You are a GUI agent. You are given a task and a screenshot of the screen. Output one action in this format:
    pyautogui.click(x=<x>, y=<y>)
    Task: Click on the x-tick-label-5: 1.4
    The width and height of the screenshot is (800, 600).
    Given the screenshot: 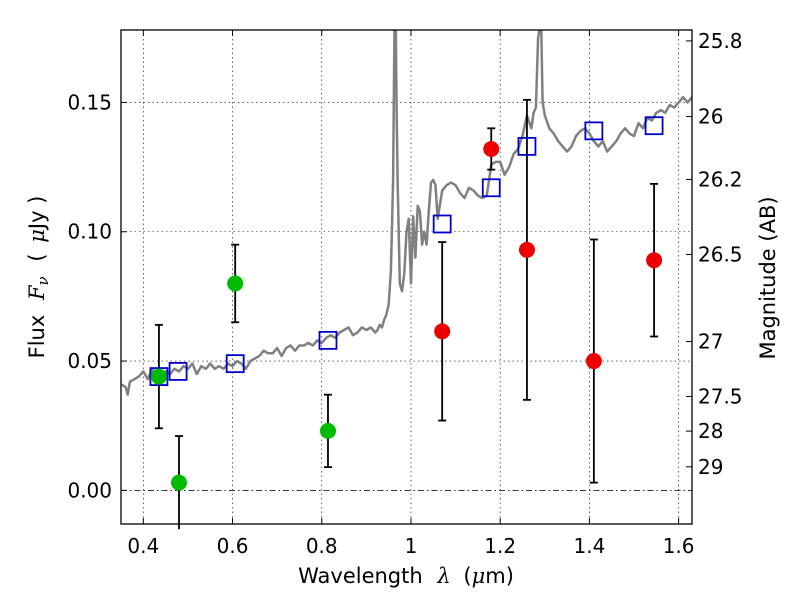 What is the action you would take?
    pyautogui.click(x=589, y=546)
    